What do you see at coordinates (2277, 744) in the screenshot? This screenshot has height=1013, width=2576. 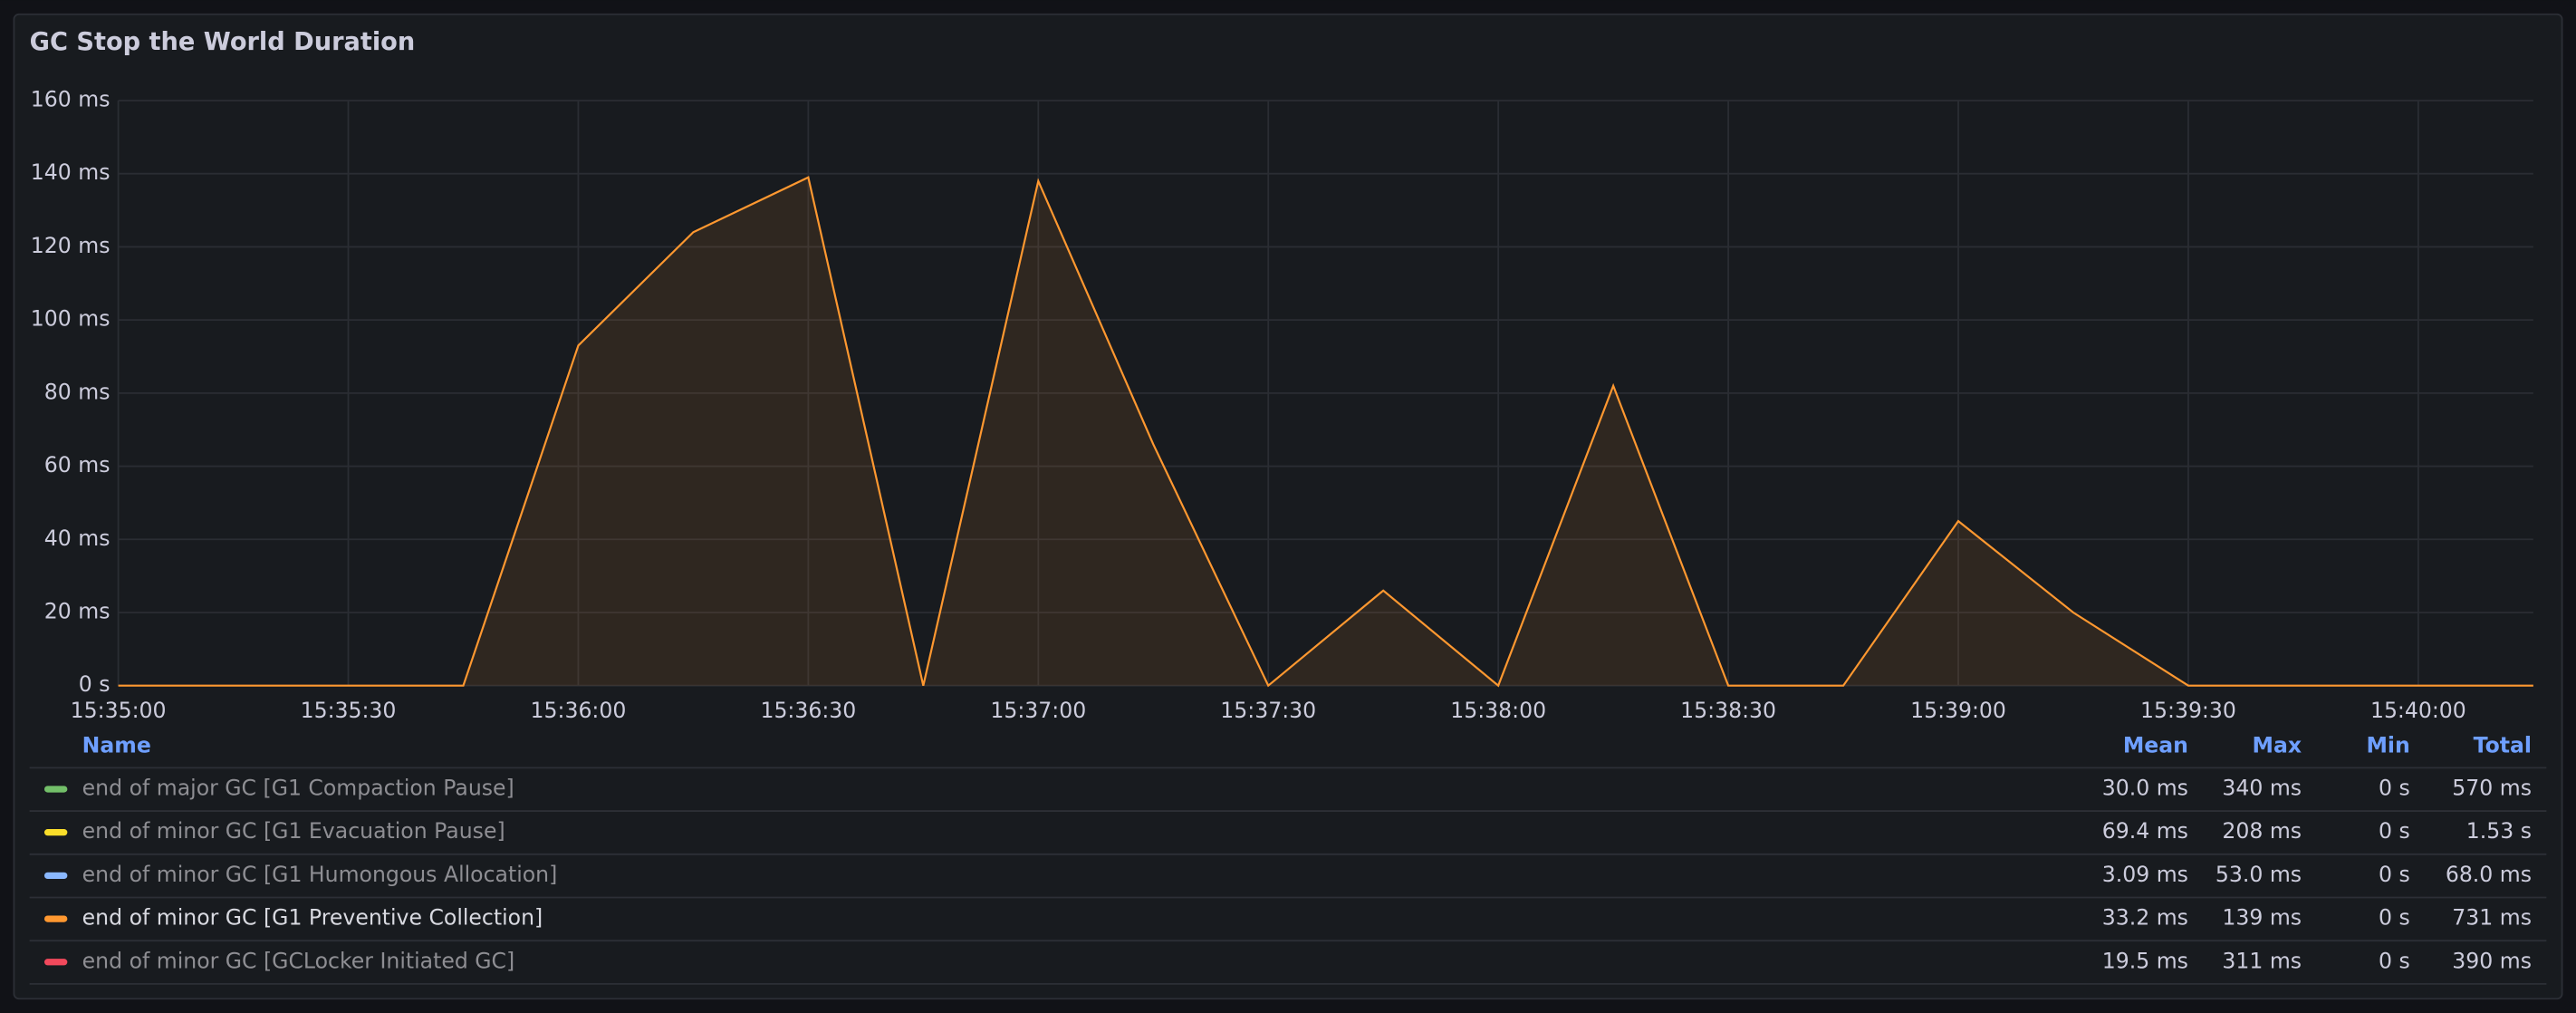 I see `legend-header: Max` at bounding box center [2277, 744].